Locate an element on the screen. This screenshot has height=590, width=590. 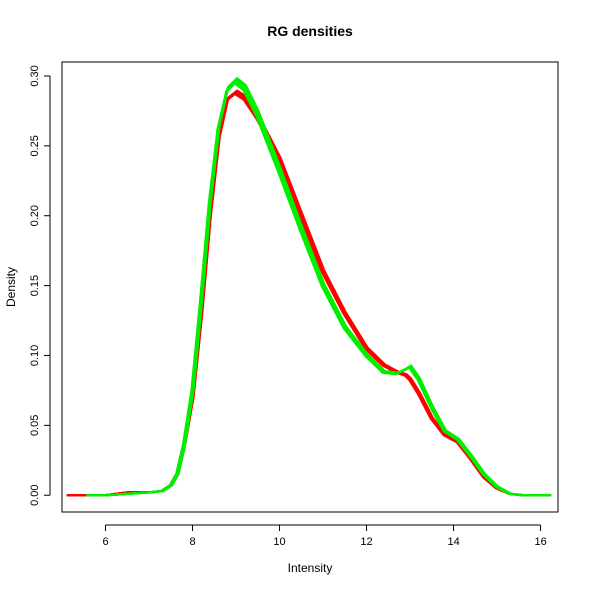
x-tick-label: 16 is located at coordinates (540, 542).